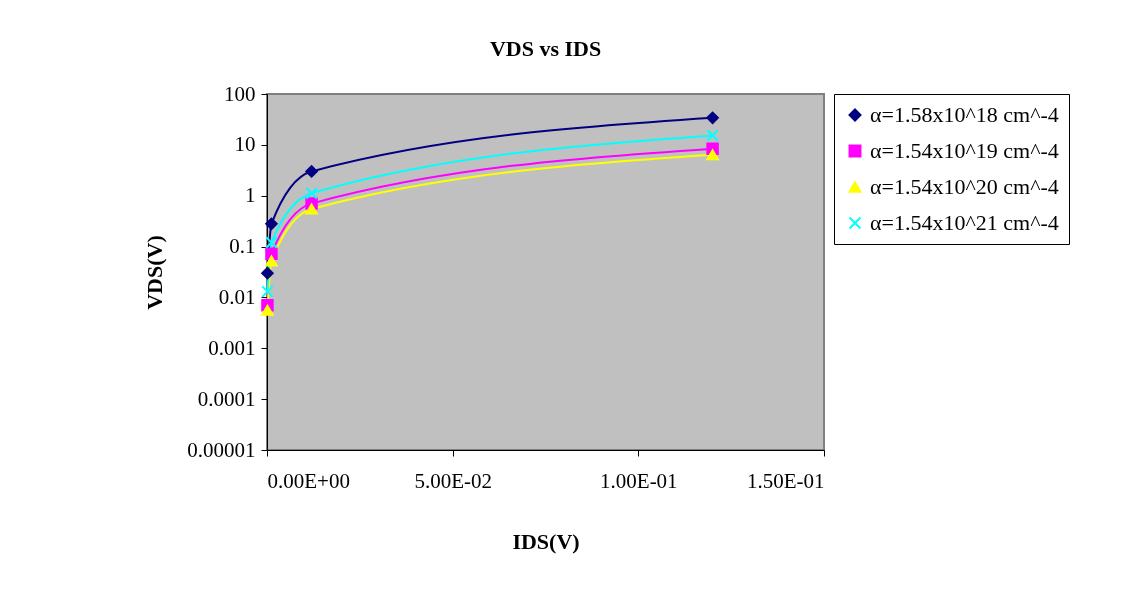  What do you see at coordinates (545, 48) in the screenshot?
I see `chart-title: VDS vs IDS` at bounding box center [545, 48].